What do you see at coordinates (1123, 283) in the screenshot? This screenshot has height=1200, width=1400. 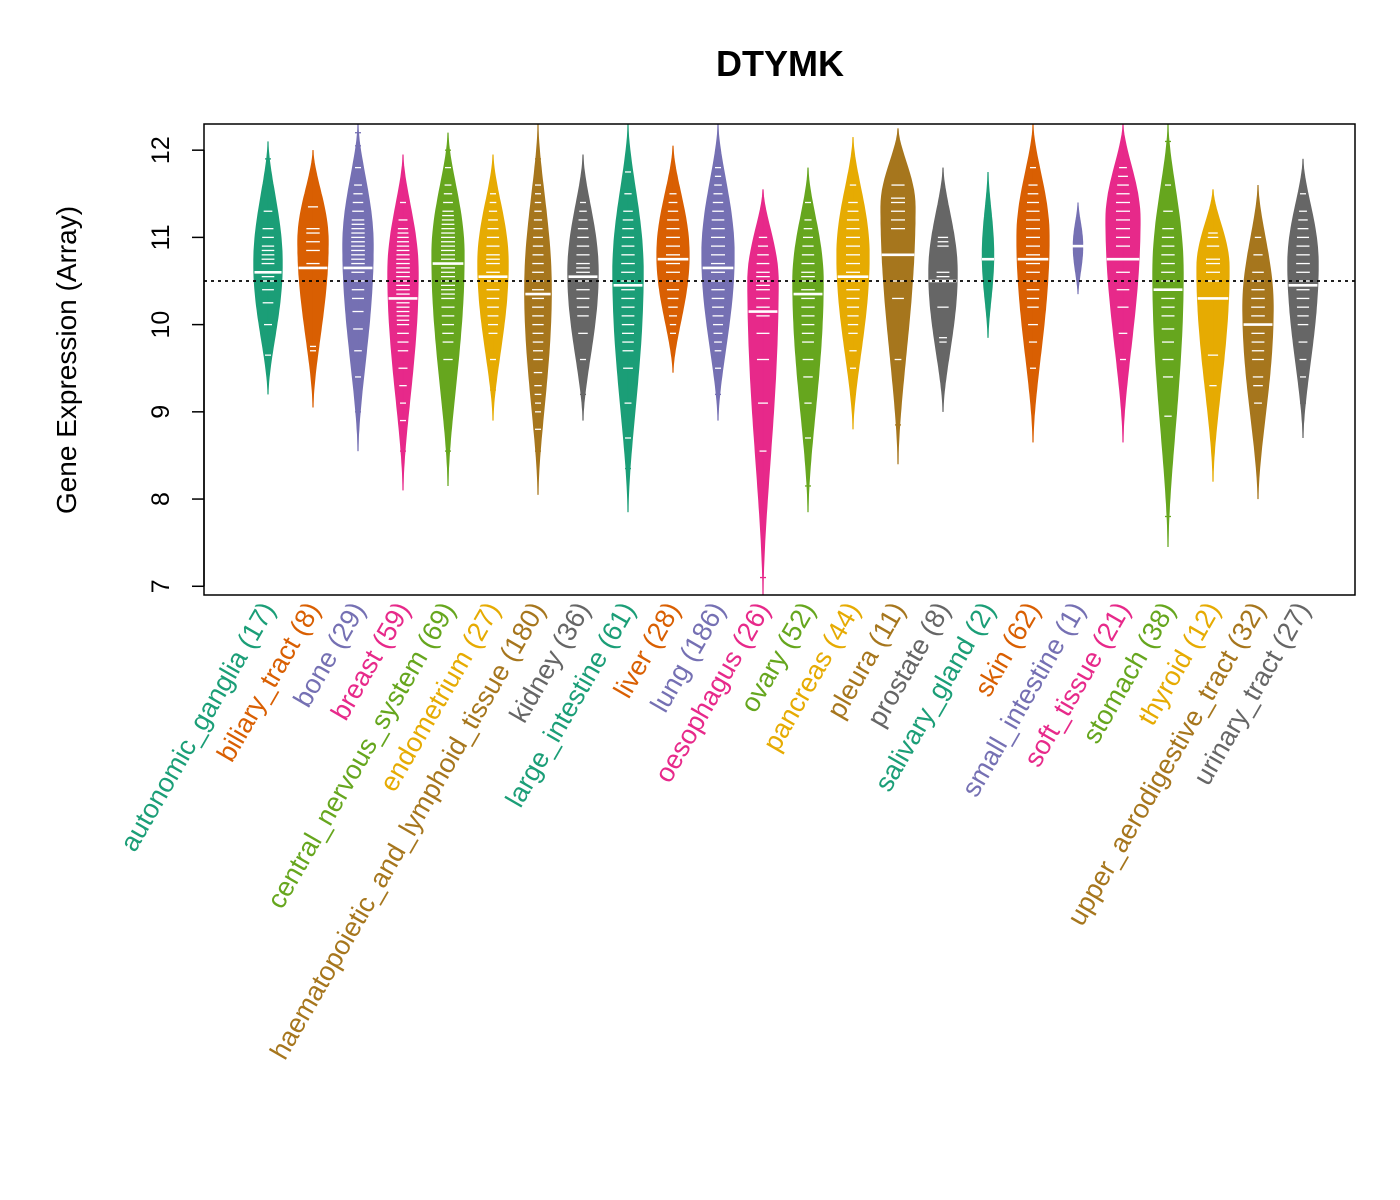 I see `bean-soft_tissue` at bounding box center [1123, 283].